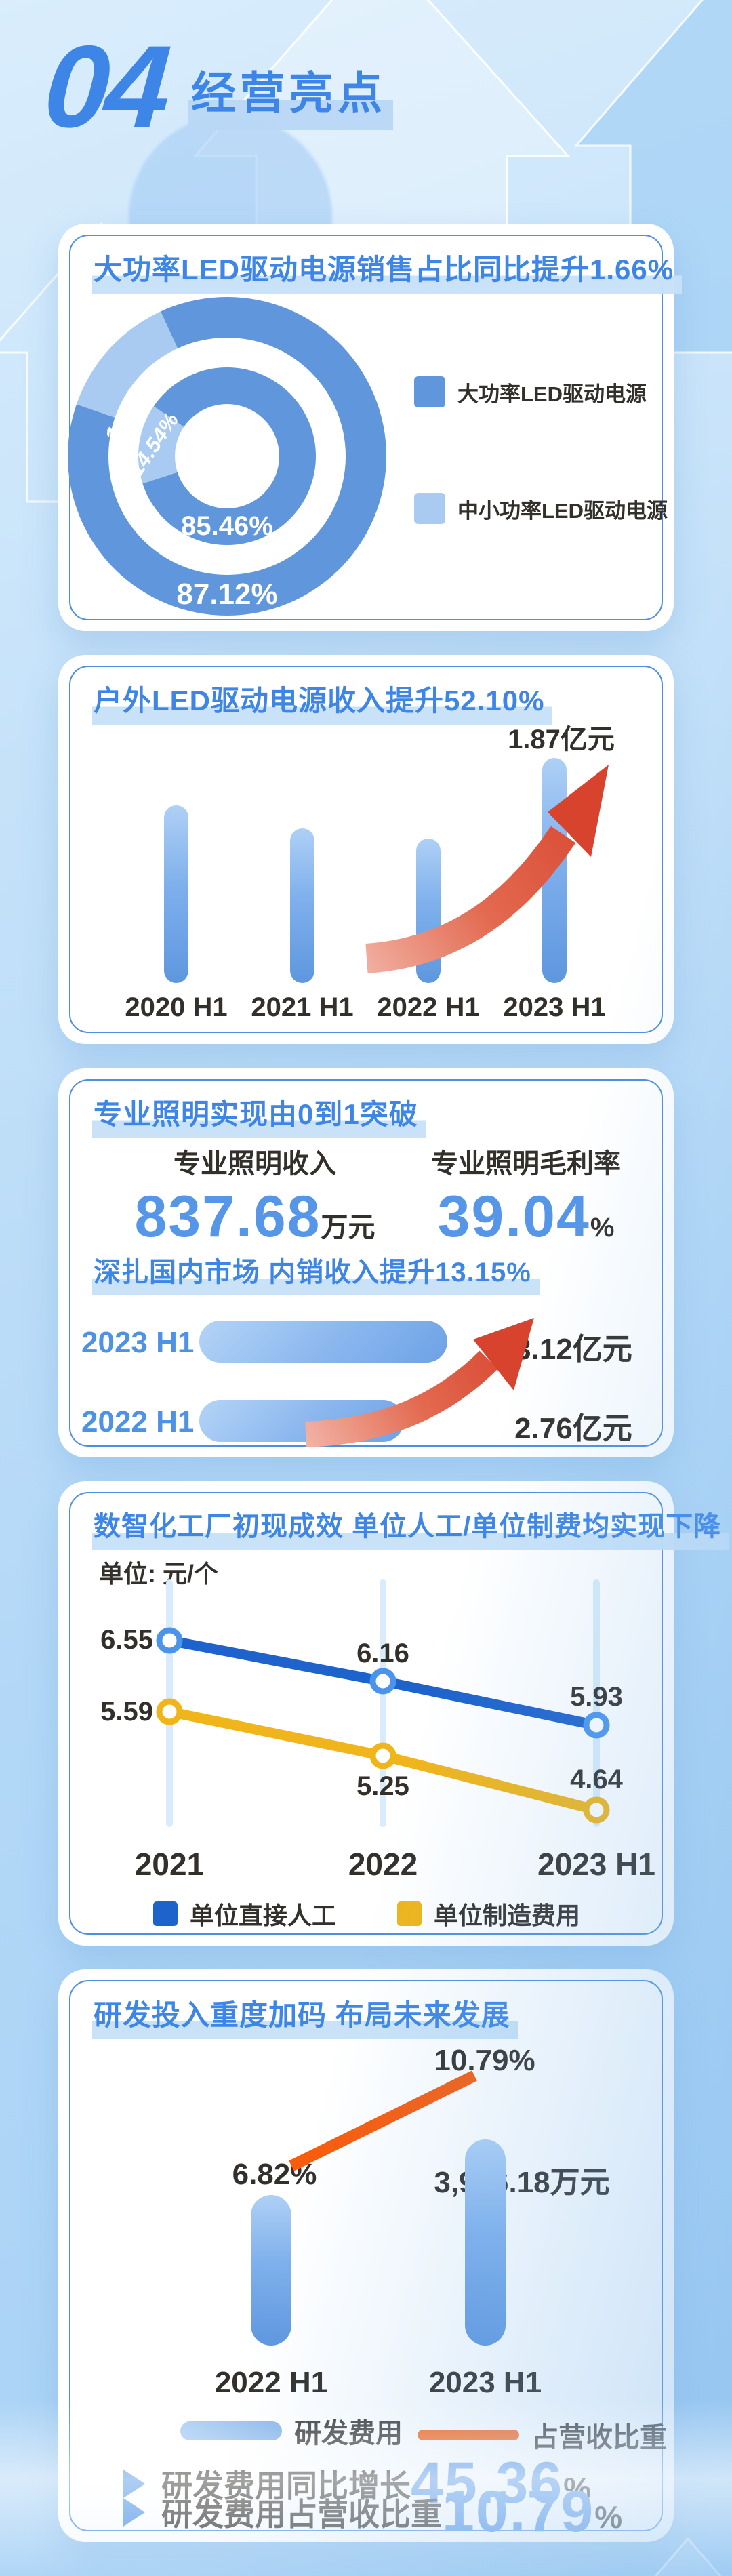 The height and width of the screenshot is (2576, 732). Describe the element at coordinates (573, 1428) in the screenshot. I see `hbar-value-2022: 2.76亿元` at that location.